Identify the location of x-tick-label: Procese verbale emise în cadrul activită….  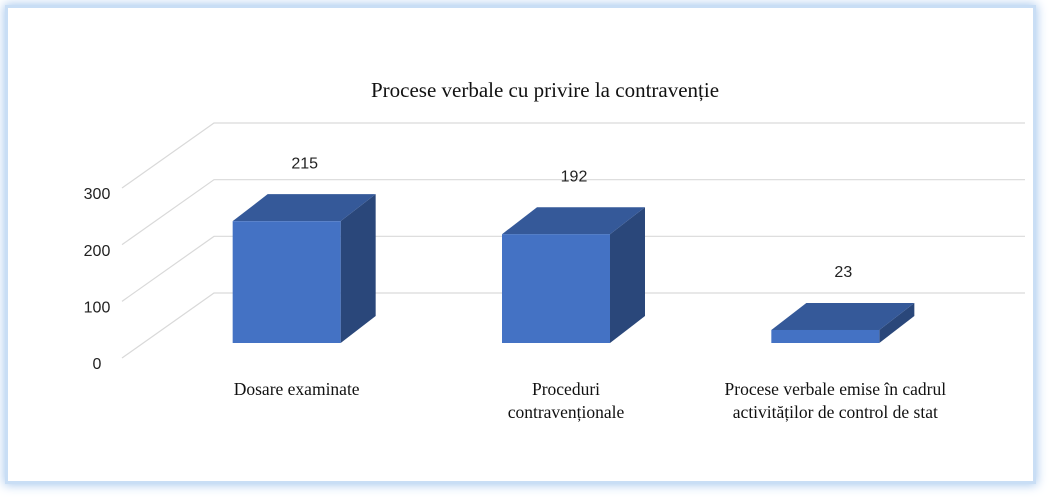
(835, 400).